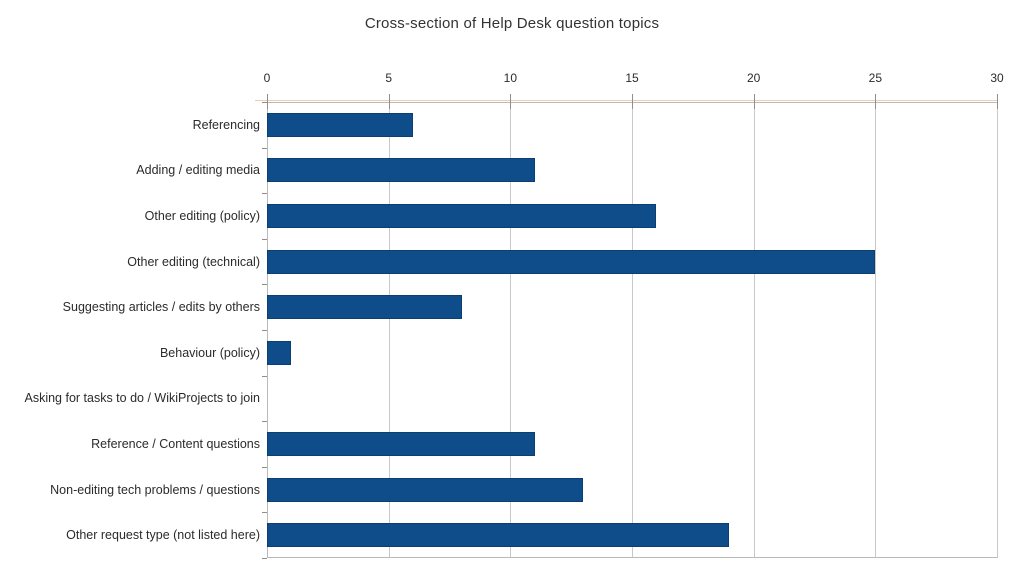 The image size is (1024, 574). I want to click on chart-row: Suggesting articles / edits by others, so click(530, 307).